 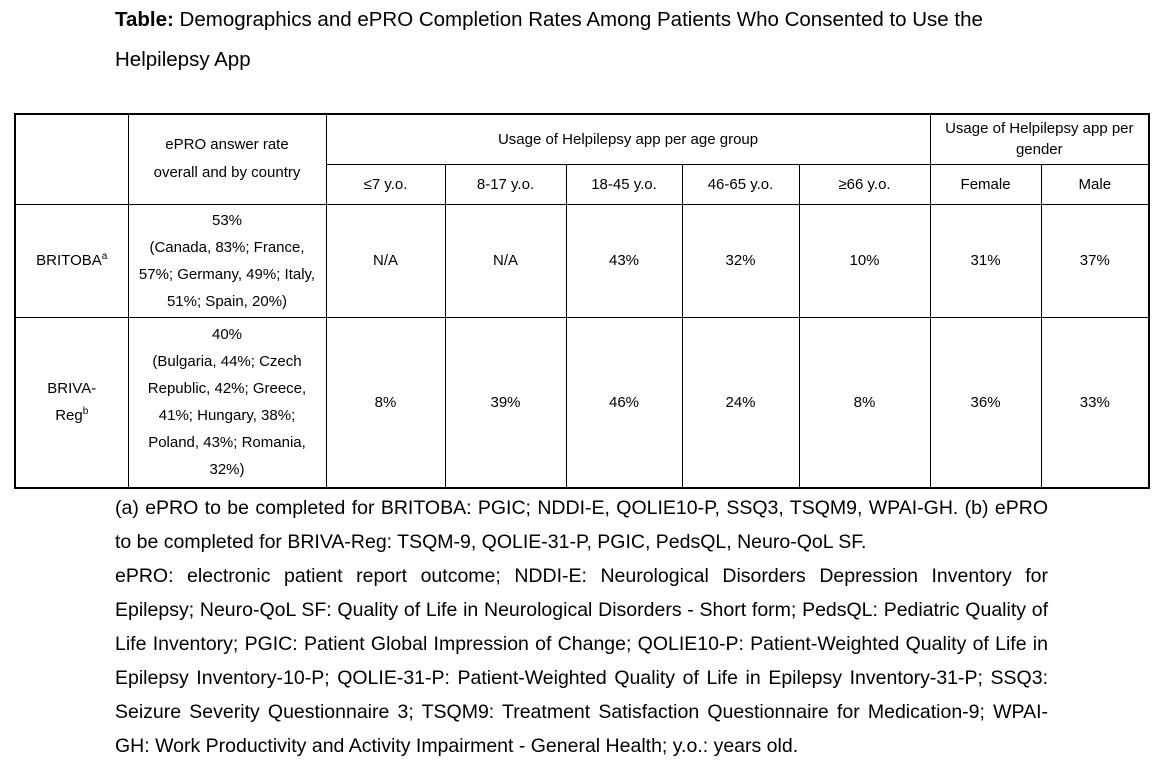 I want to click on row-label-briva-reg: BRIVA- Regb, so click(x=71, y=402).